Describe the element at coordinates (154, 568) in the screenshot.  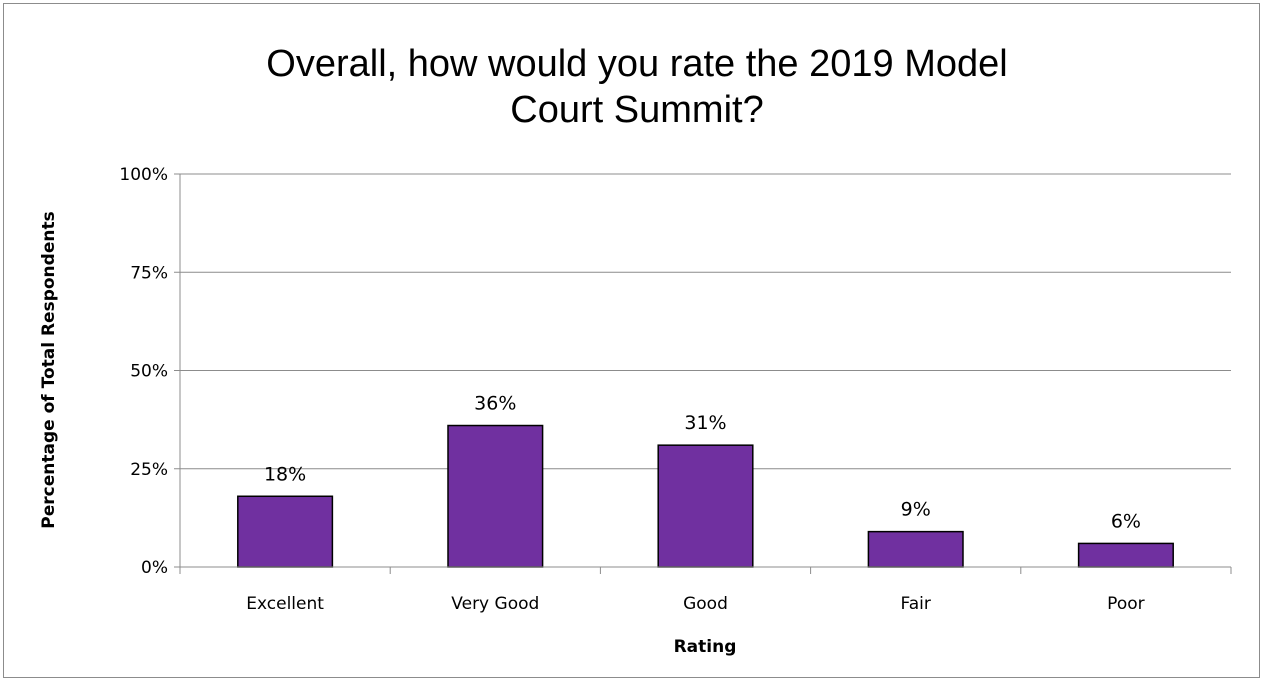
I see `y-tick-label: 0%` at that location.